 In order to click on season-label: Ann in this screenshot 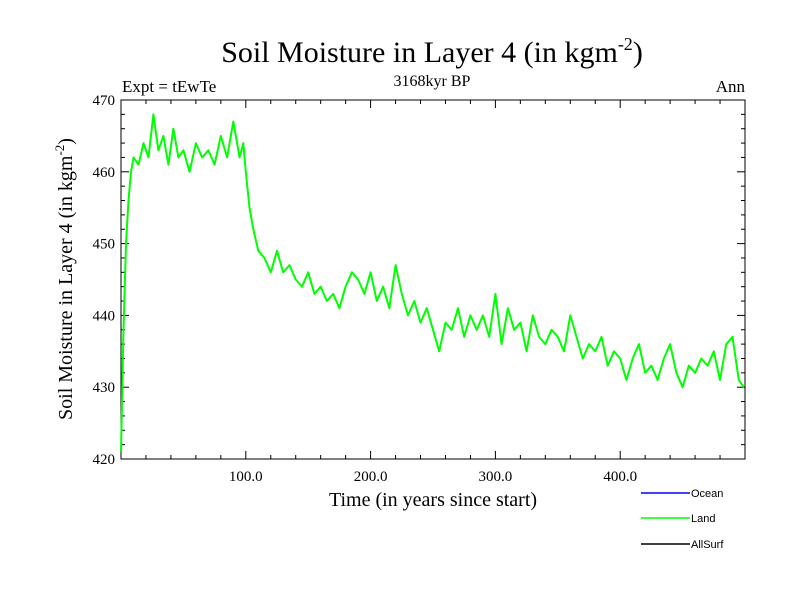, I will do `click(731, 86)`.